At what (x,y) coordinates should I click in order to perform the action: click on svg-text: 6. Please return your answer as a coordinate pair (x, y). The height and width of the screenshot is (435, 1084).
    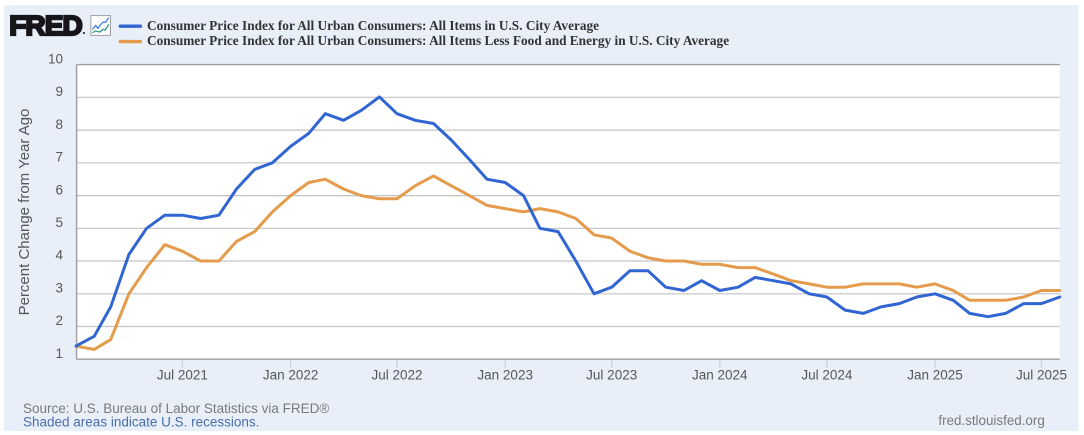
    Looking at the image, I should click on (59, 189).